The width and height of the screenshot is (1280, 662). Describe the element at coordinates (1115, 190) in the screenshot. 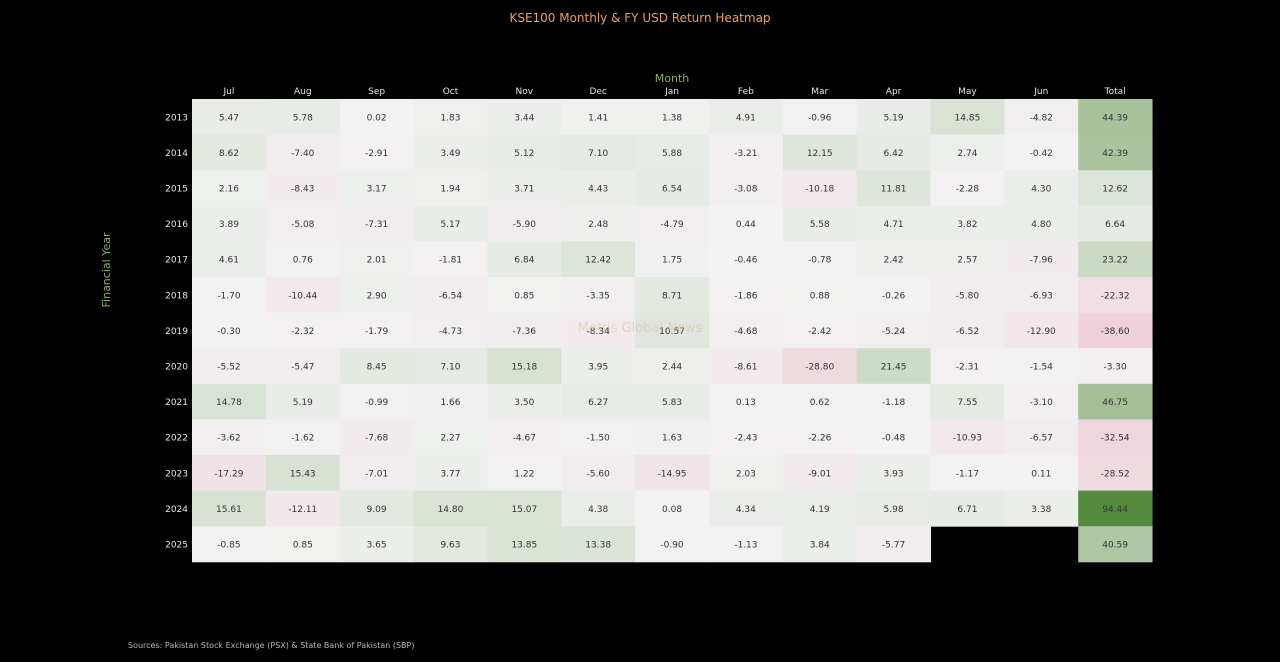

I see `cell-value-label: 12.62` at that location.